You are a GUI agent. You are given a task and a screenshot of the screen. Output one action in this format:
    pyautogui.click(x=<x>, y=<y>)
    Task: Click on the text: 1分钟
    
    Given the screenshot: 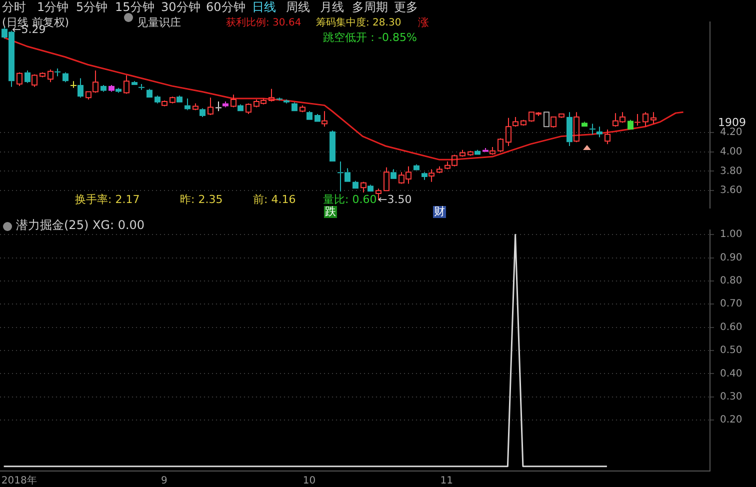 What is the action you would take?
    pyautogui.click(x=53, y=7)
    